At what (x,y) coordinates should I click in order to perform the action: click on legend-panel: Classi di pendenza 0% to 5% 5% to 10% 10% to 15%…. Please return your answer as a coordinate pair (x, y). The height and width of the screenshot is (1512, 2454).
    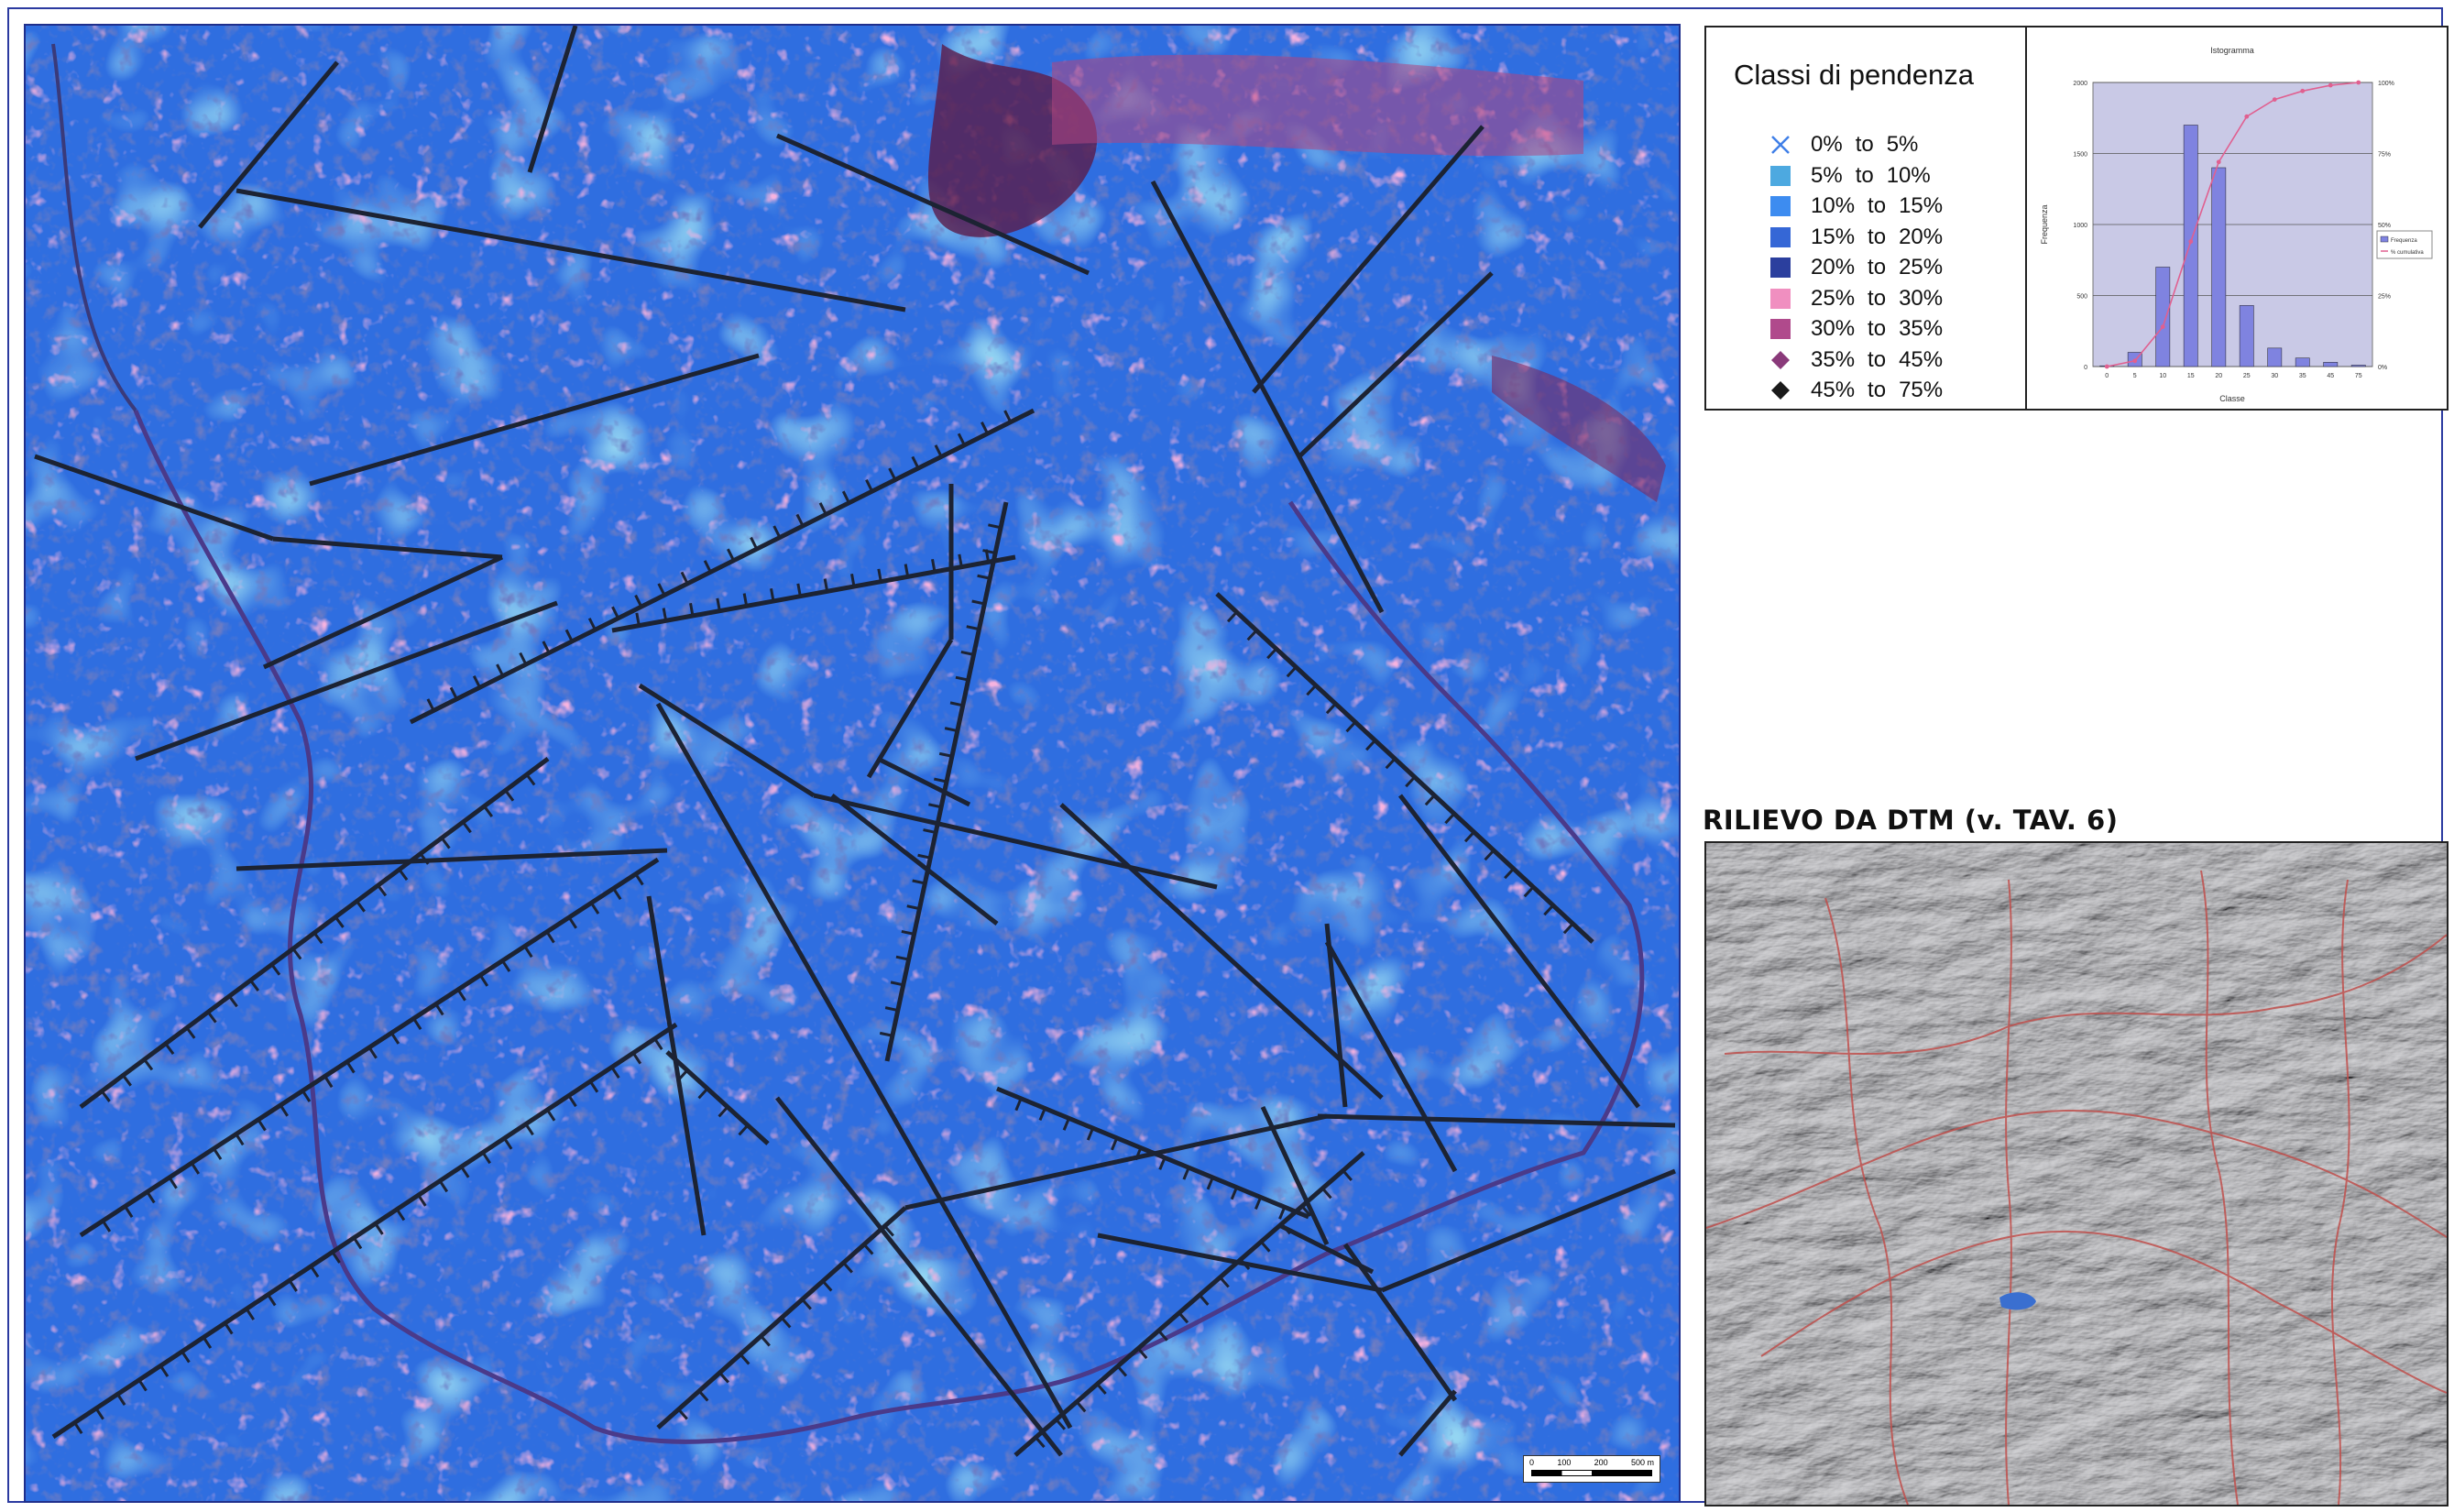
    Looking at the image, I should click on (2076, 218).